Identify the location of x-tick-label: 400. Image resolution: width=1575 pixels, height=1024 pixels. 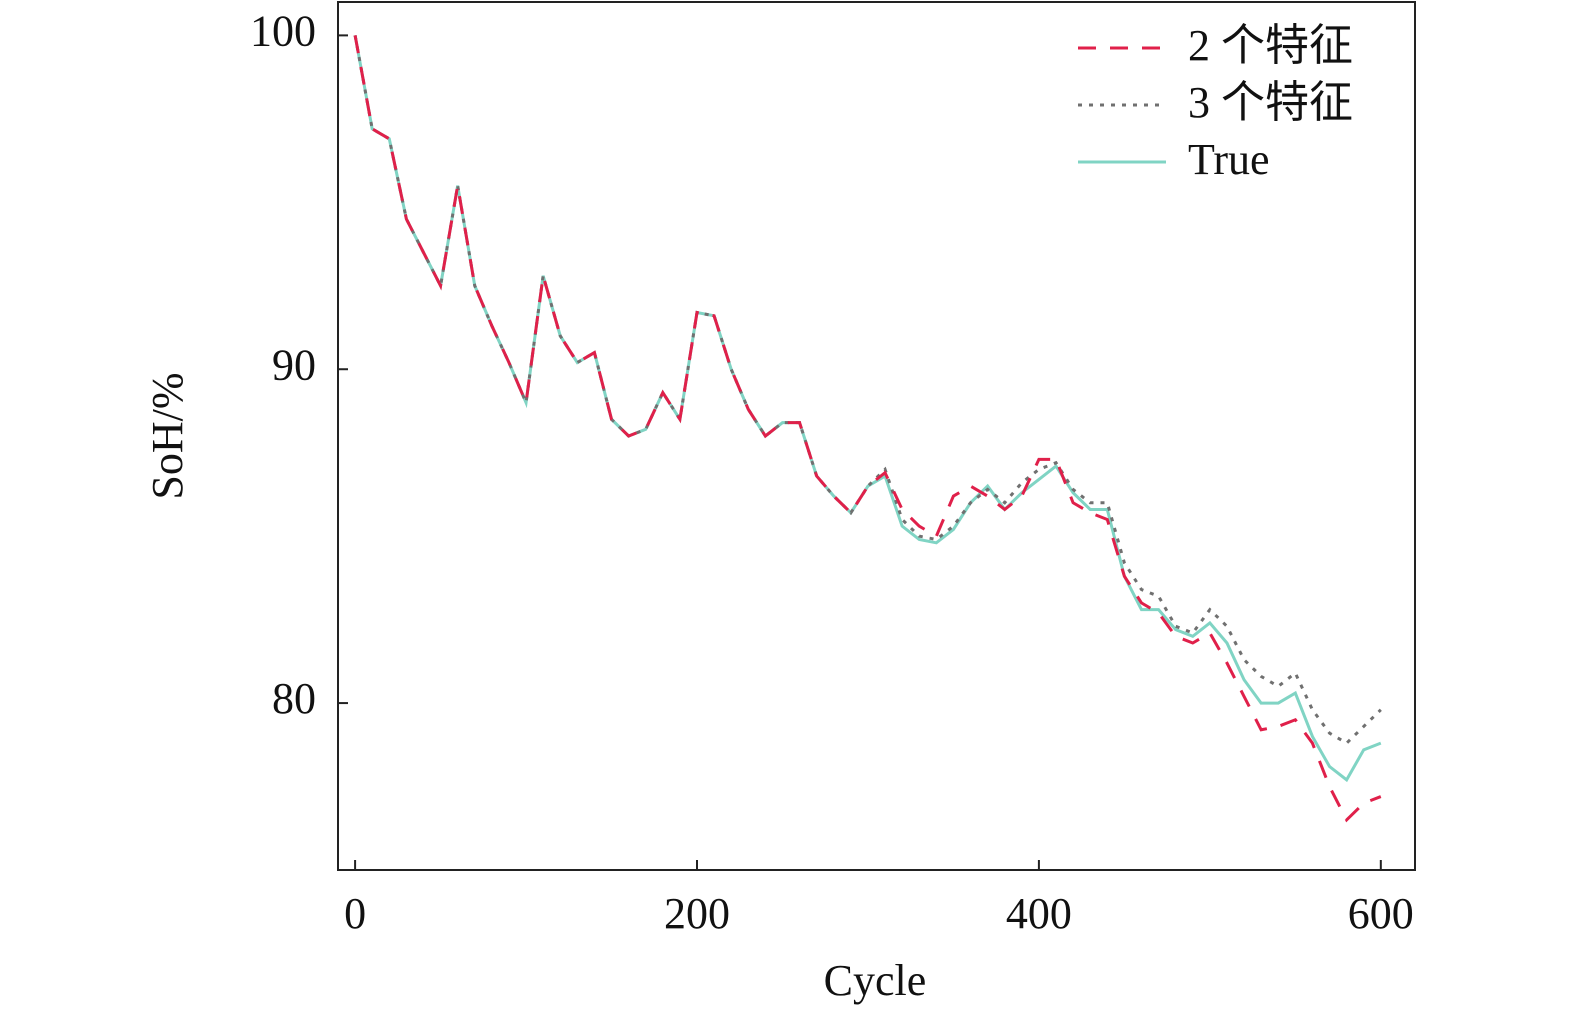
(1039, 913).